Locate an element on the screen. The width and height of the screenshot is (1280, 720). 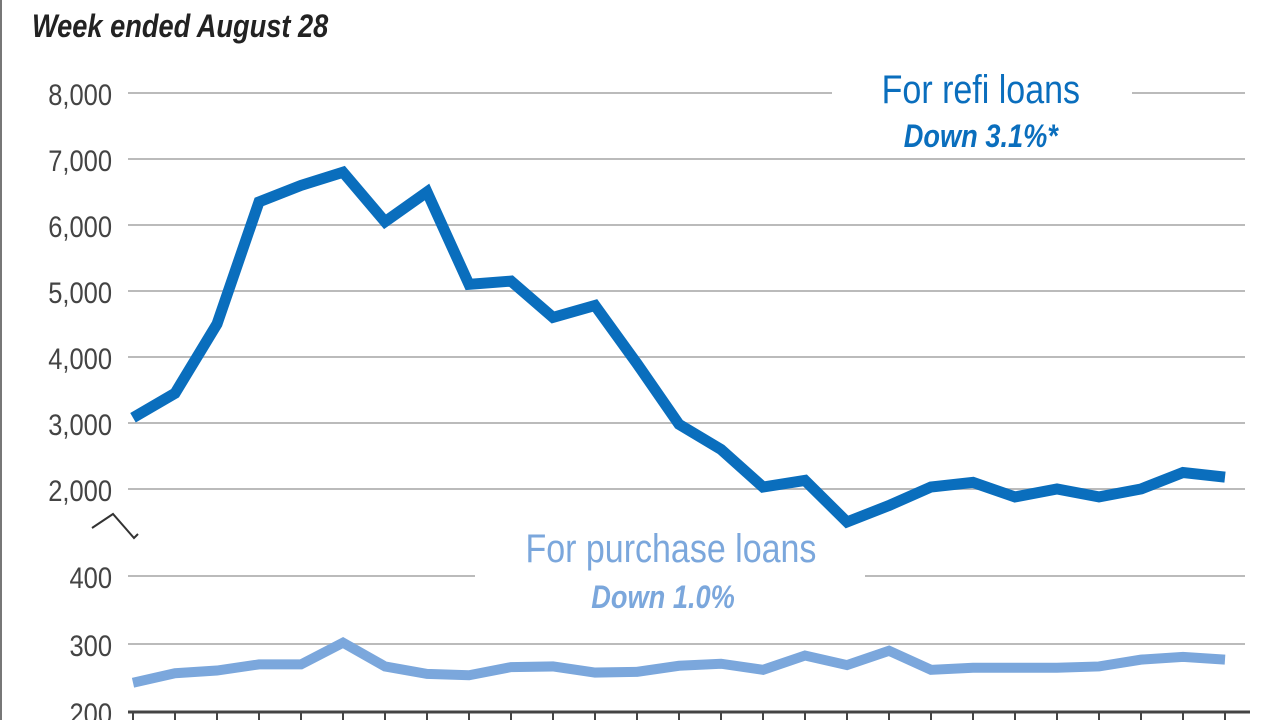
y-tick-label: 4,000 is located at coordinates (80, 358).